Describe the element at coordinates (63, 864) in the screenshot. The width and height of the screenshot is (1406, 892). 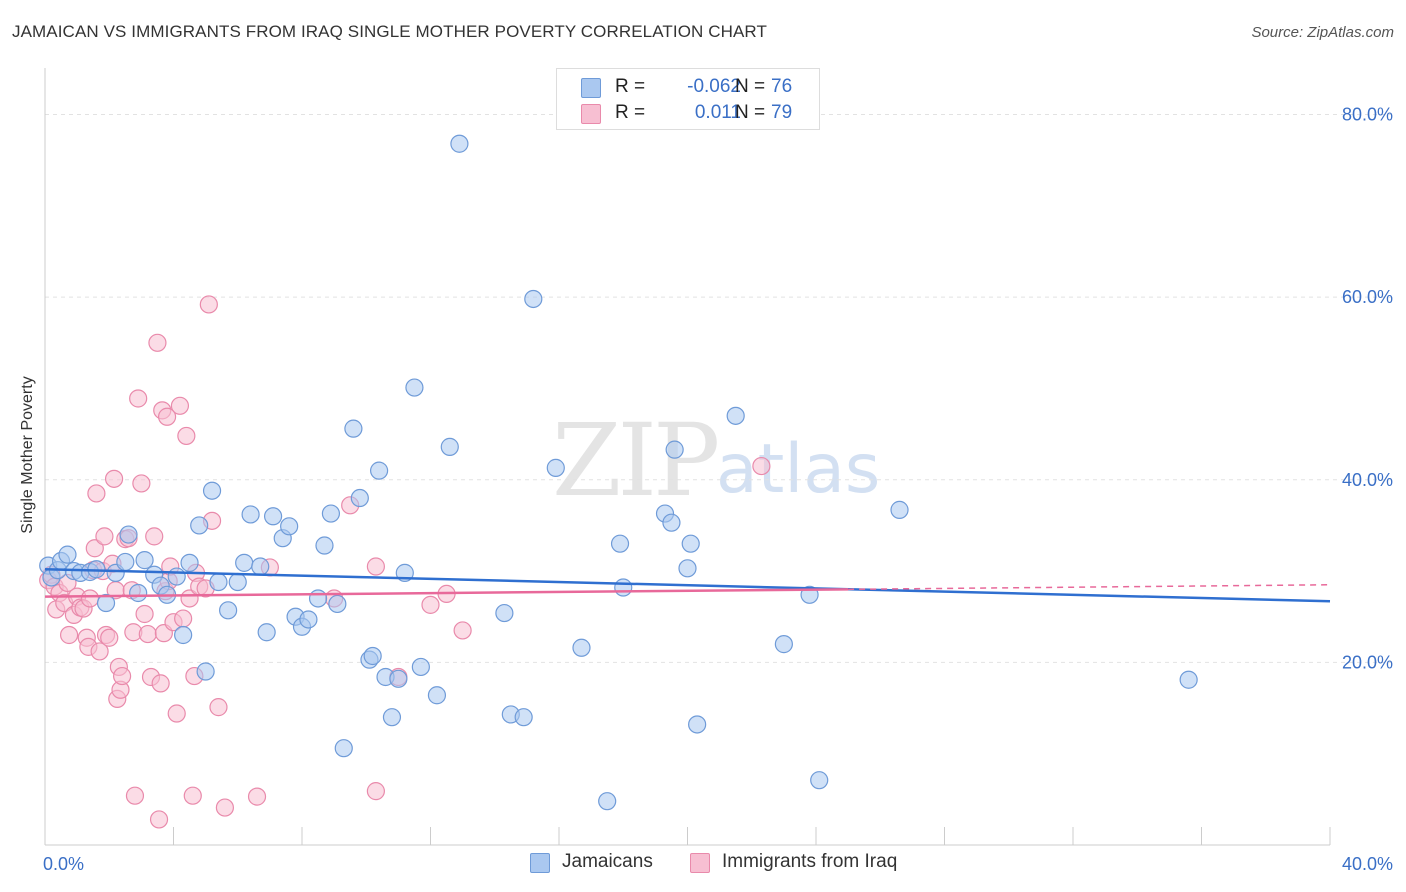
I see `x-tick-label: 0.0%` at that location.